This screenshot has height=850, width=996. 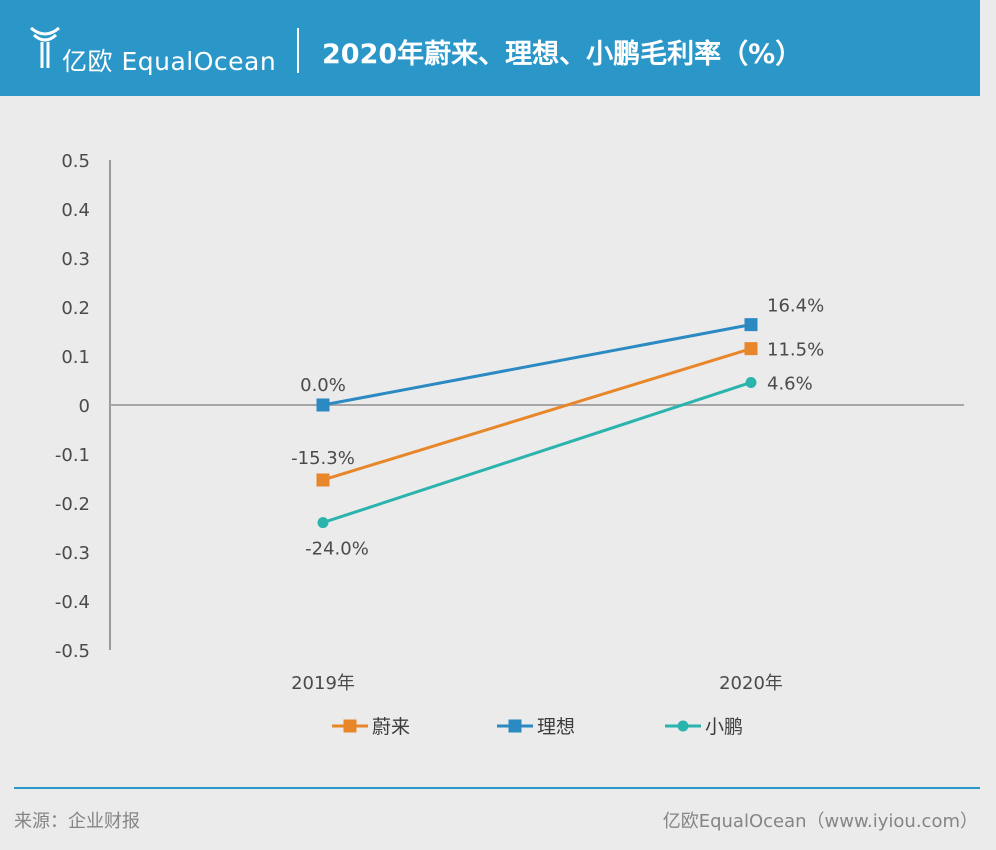 What do you see at coordinates (72, 553) in the screenshot?
I see `y-tick-label: -0.3` at bounding box center [72, 553].